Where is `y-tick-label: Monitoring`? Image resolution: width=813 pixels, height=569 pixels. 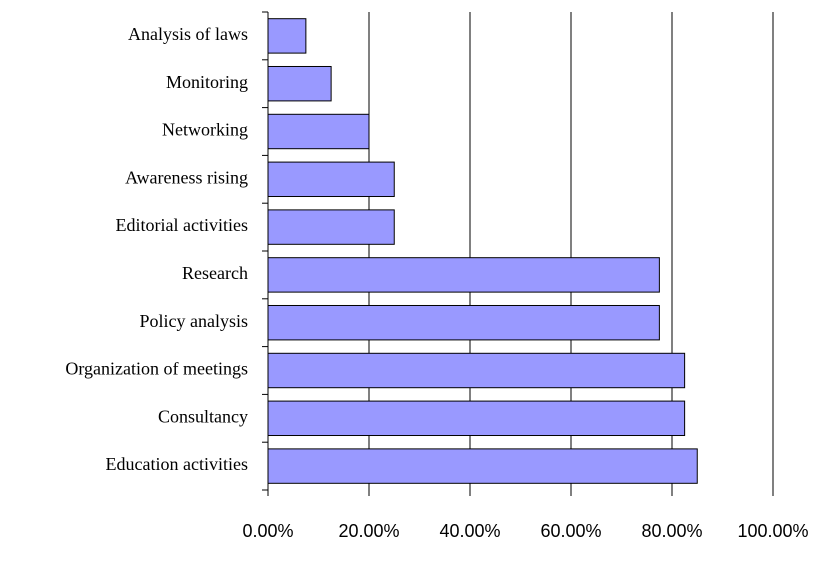 y-tick-label: Monitoring is located at coordinates (207, 82).